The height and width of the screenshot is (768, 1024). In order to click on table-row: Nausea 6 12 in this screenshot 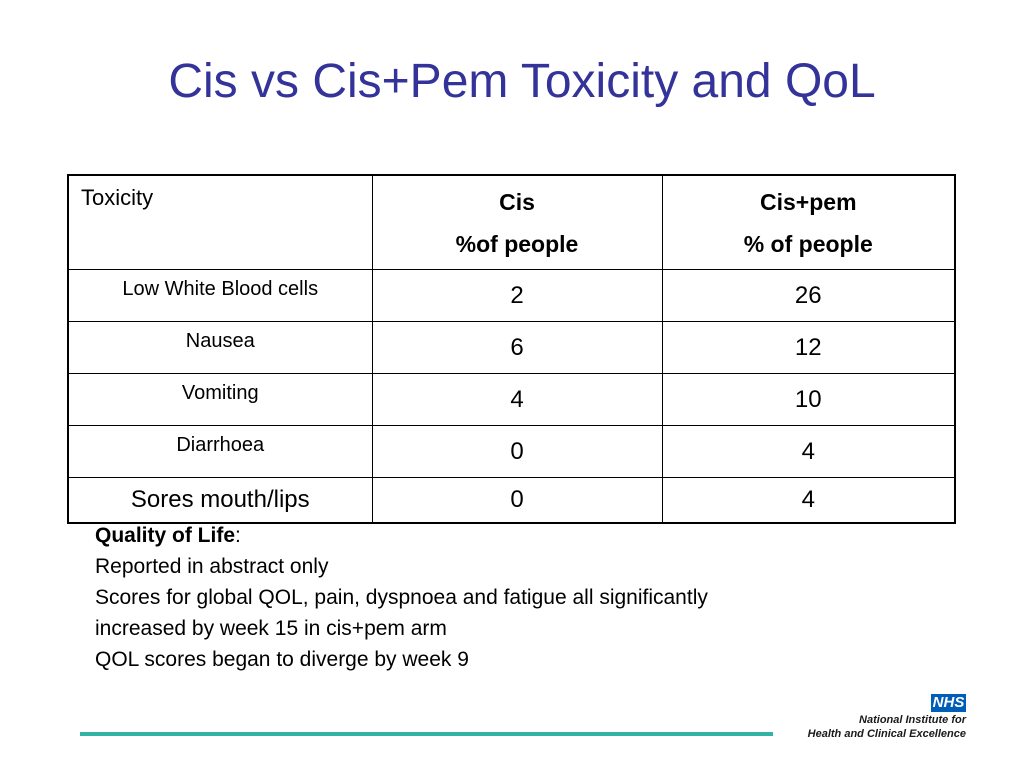, I will do `click(511, 347)`.